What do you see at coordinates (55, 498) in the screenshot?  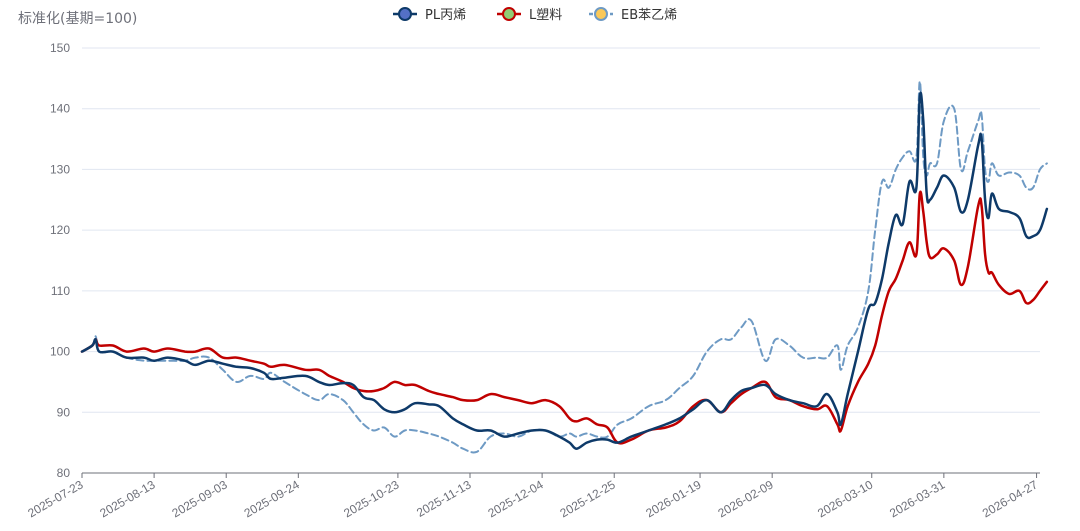 I see `x-tick-label: 2025-07-23` at bounding box center [55, 498].